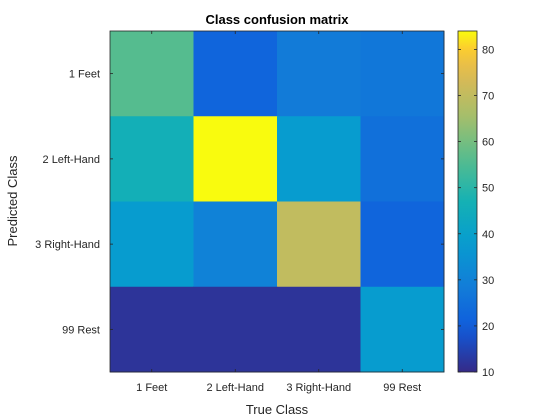 This screenshot has width=560, height=420. What do you see at coordinates (71, 160) in the screenshot?
I see `y-tick-label: 2 Left-Hand` at bounding box center [71, 160].